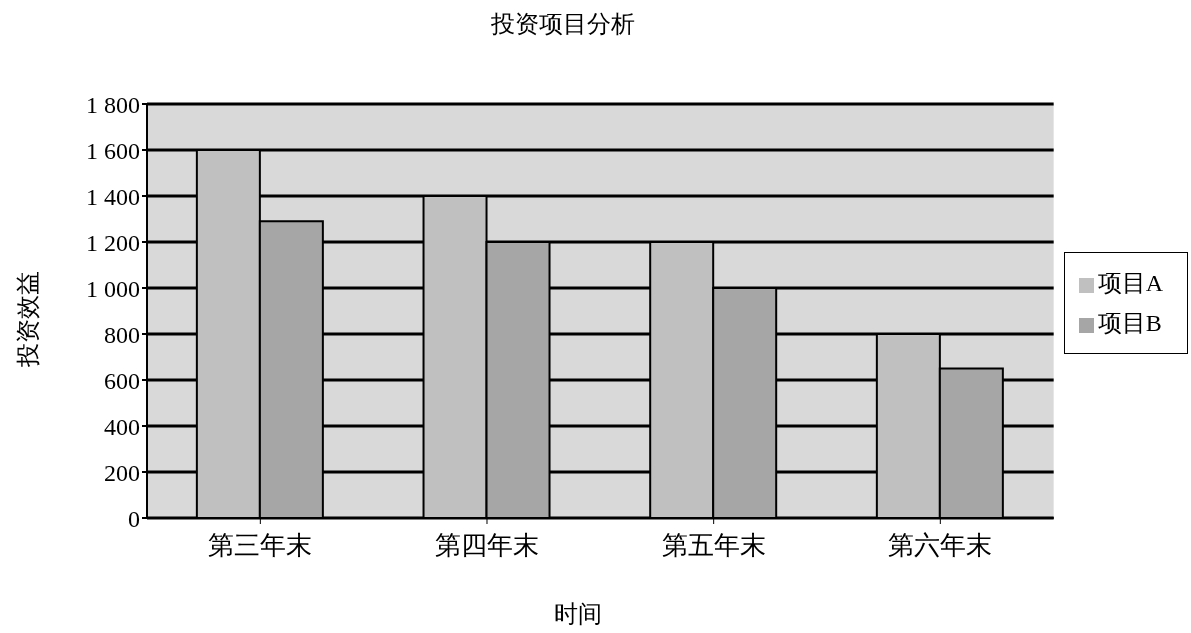  Describe the element at coordinates (122, 334) in the screenshot. I see `y-tick-label: 800` at that location.